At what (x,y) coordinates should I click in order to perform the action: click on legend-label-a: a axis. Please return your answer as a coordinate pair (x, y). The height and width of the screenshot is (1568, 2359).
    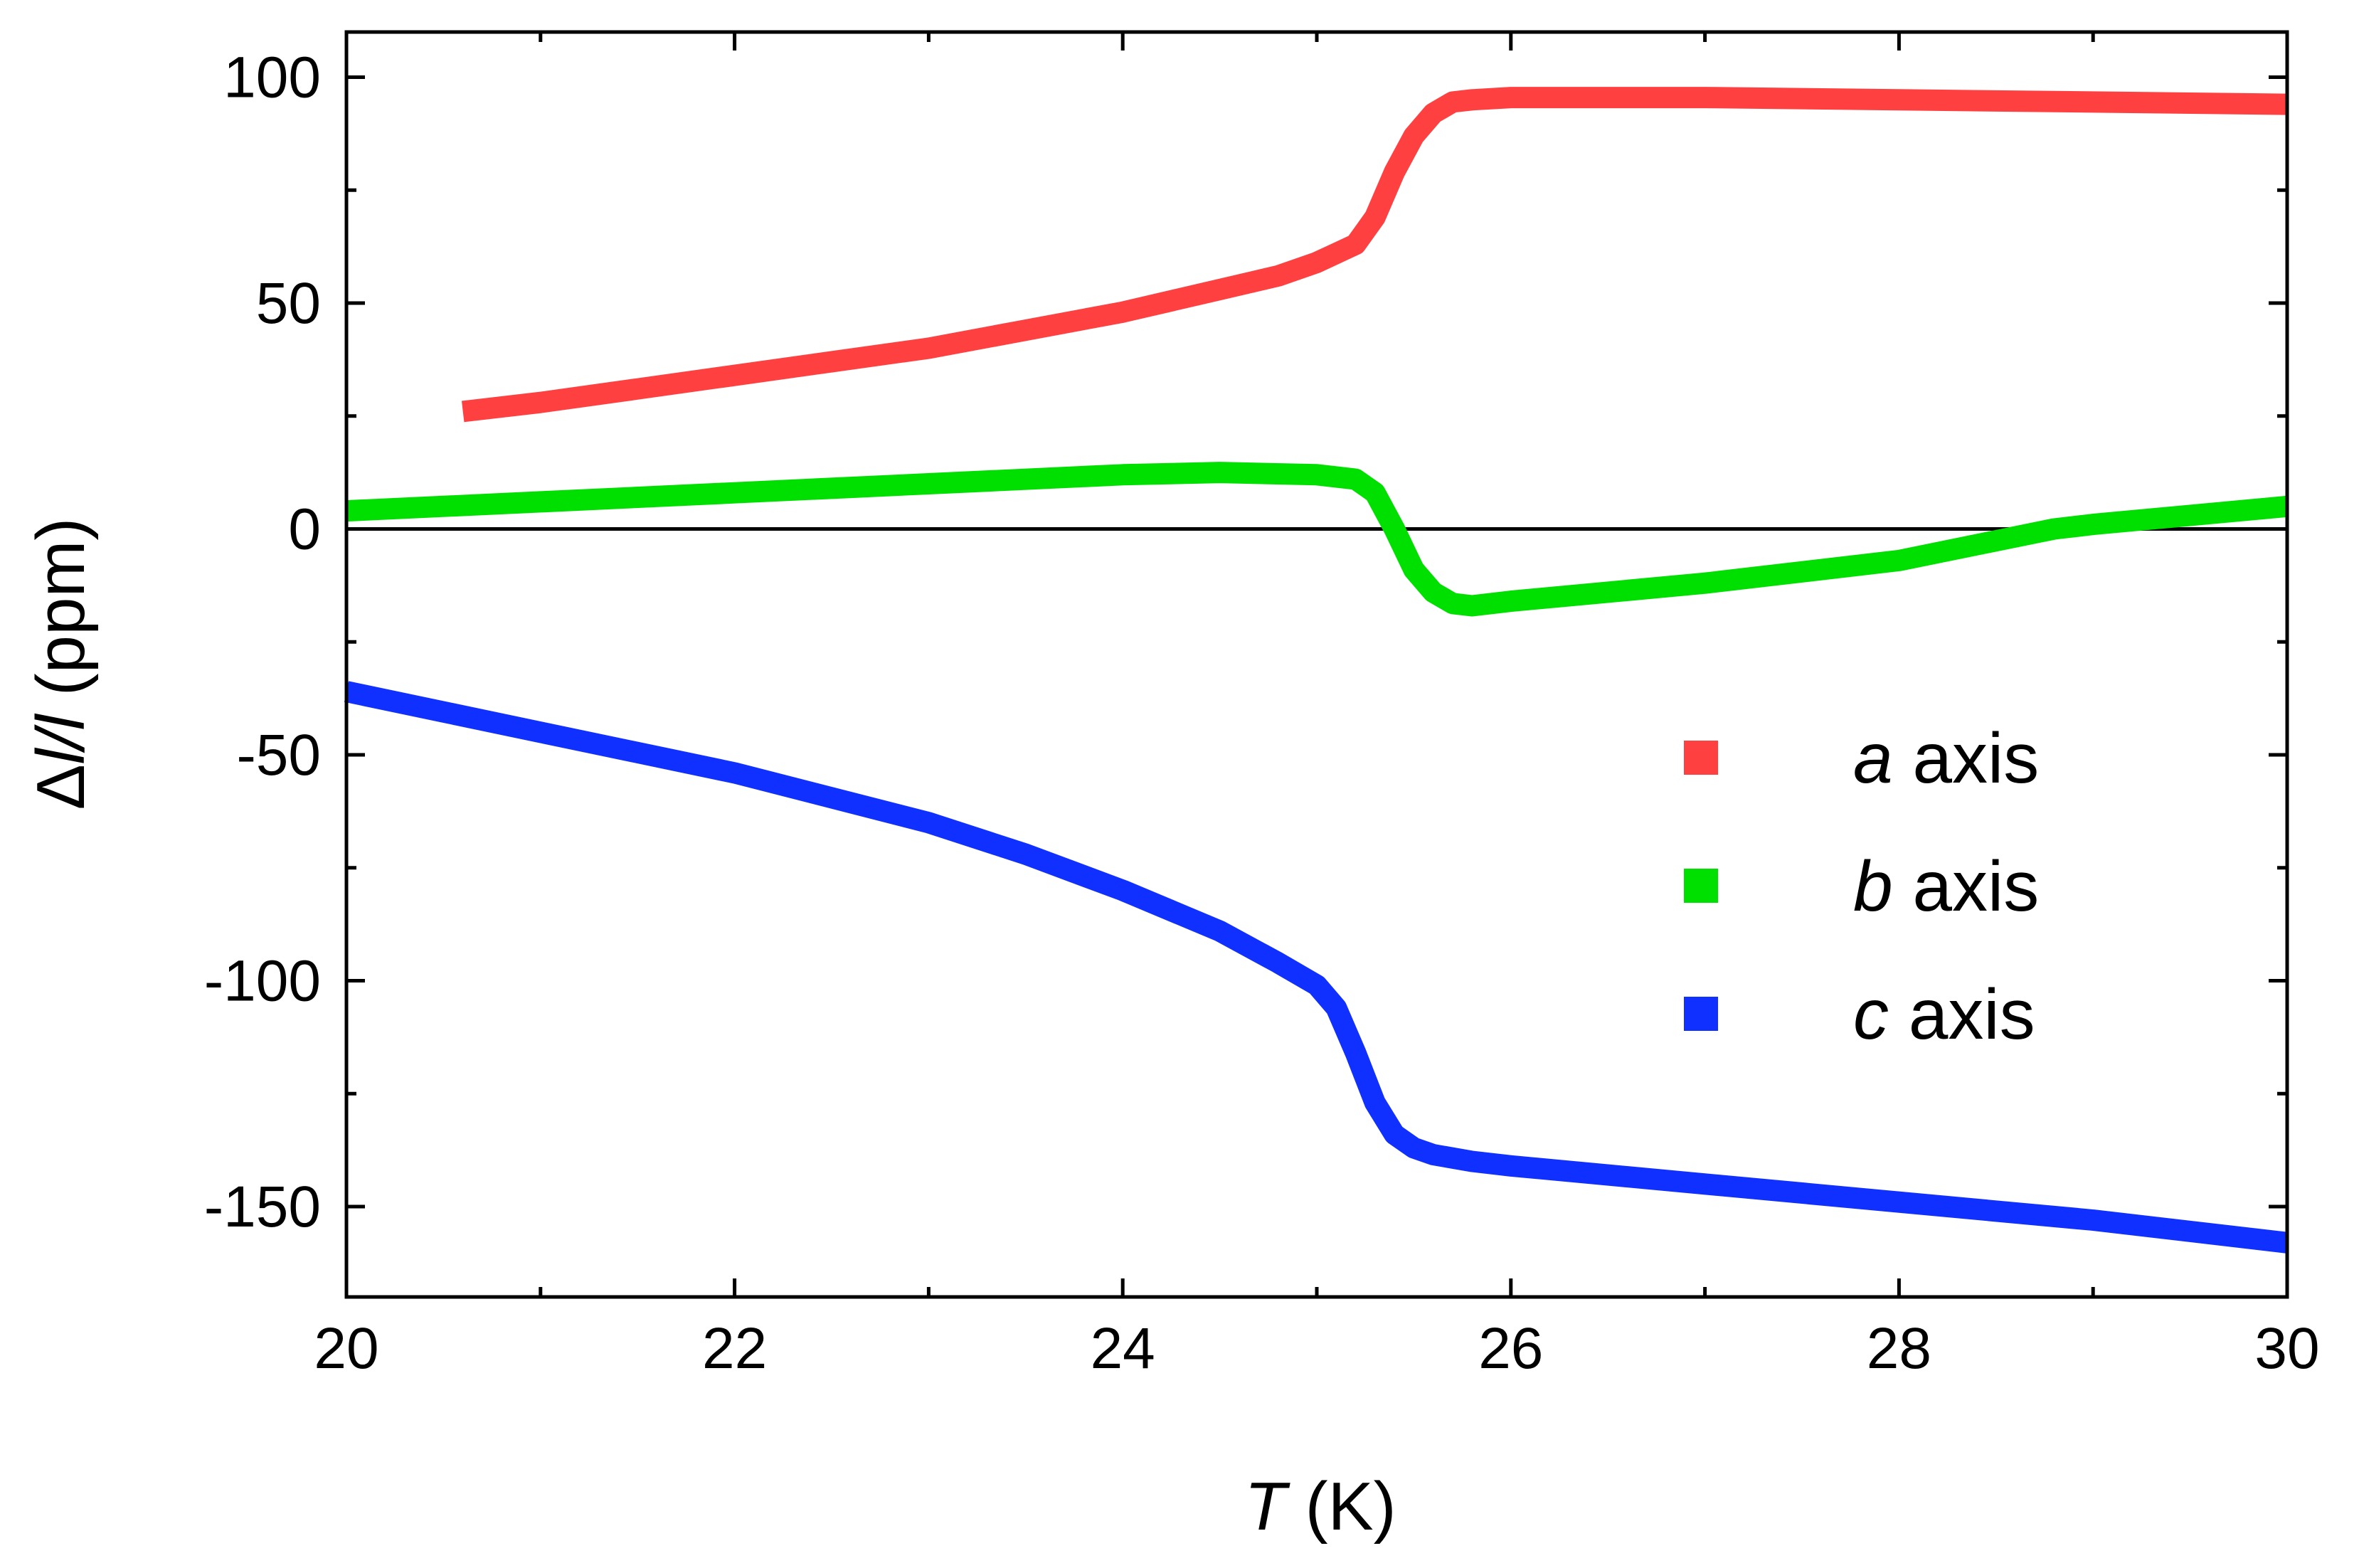
    Looking at the image, I should click on (1946, 758).